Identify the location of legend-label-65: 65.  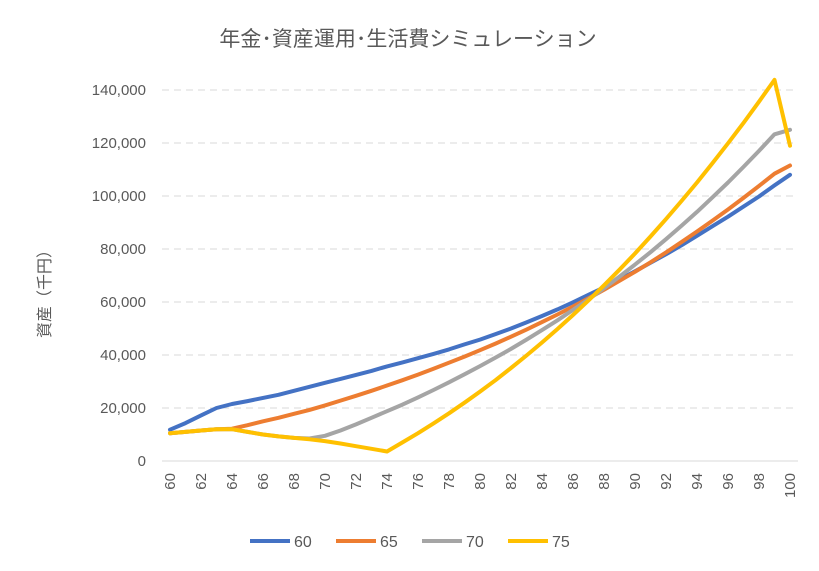
(389, 542).